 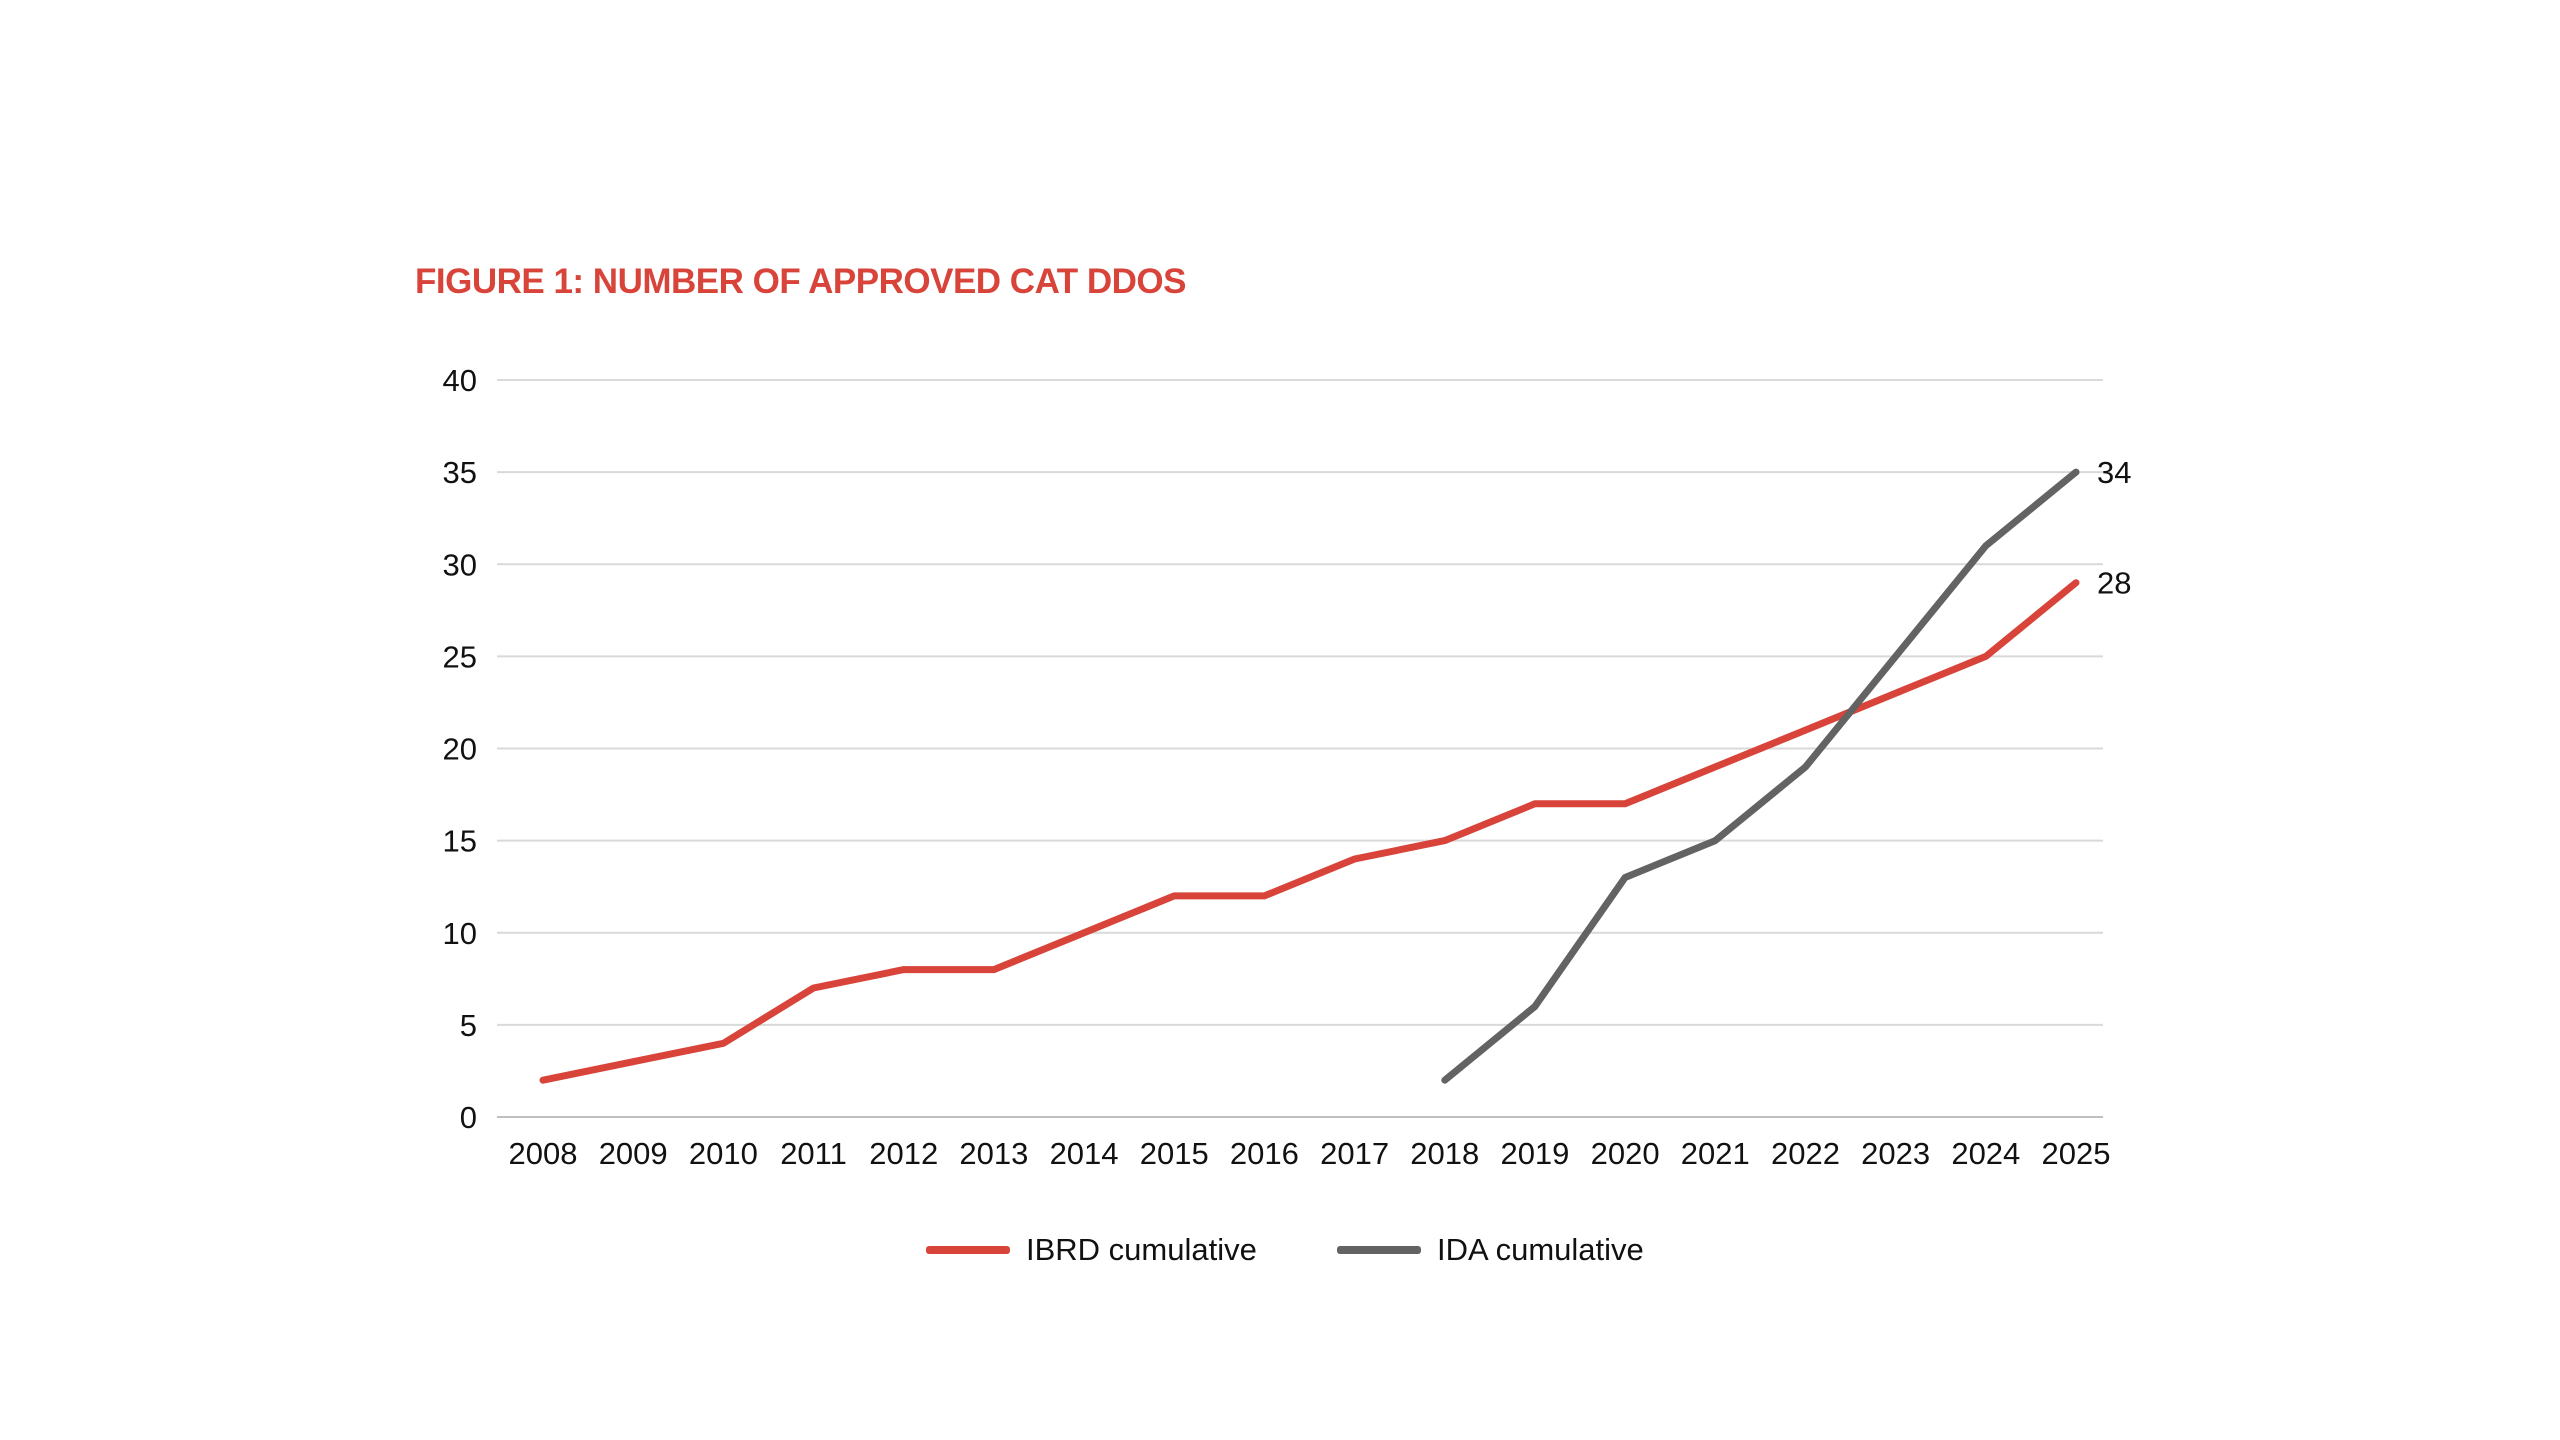 What do you see at coordinates (800, 281) in the screenshot?
I see `chart-title: FIGURE 1: NUMBER OF APPROVED CAT DDOS` at bounding box center [800, 281].